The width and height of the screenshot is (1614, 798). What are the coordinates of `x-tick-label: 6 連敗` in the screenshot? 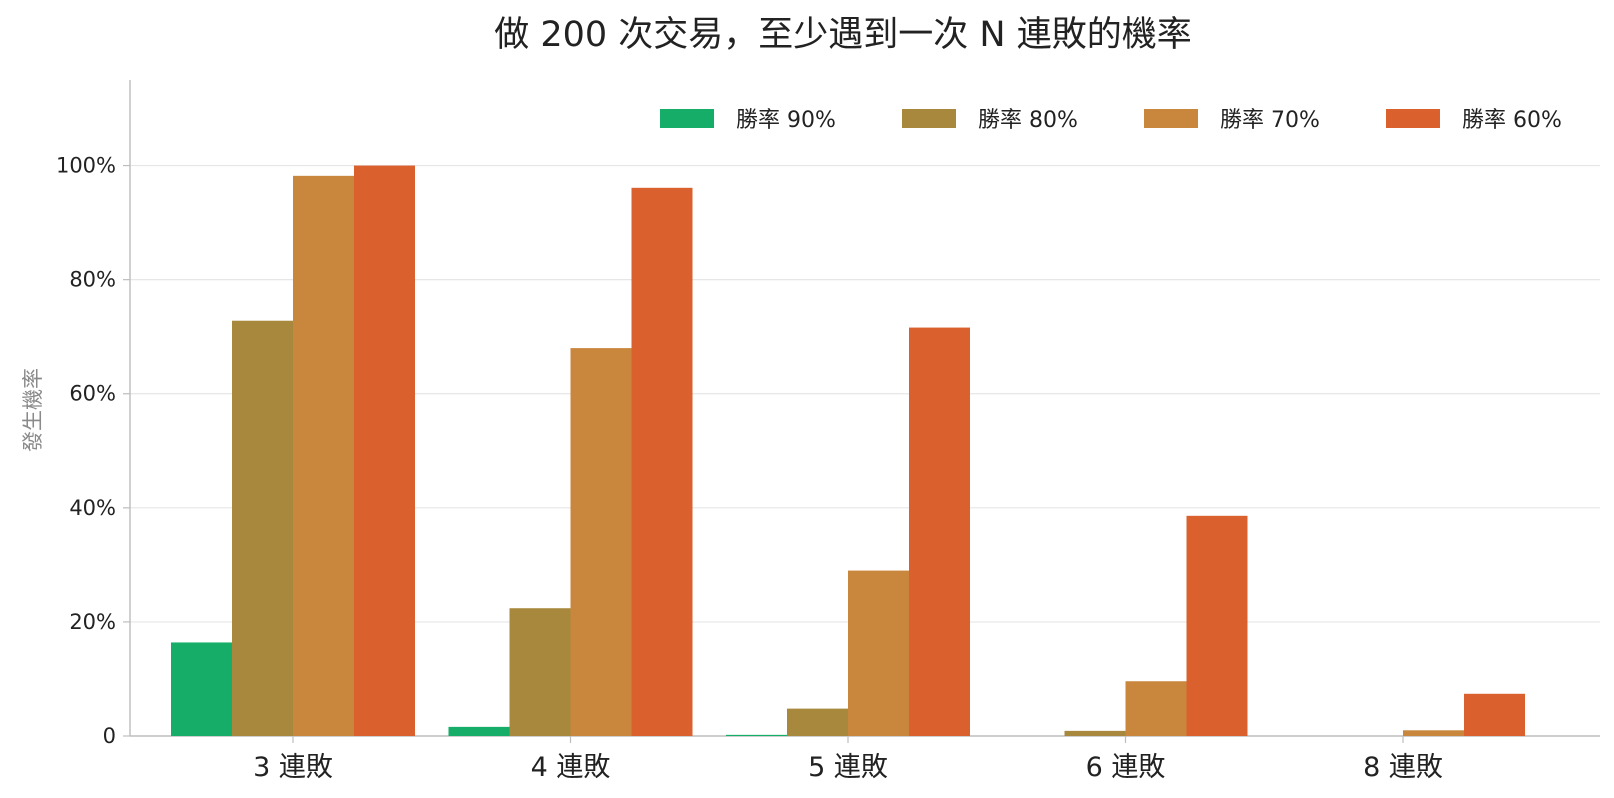 It's located at (1126, 767).